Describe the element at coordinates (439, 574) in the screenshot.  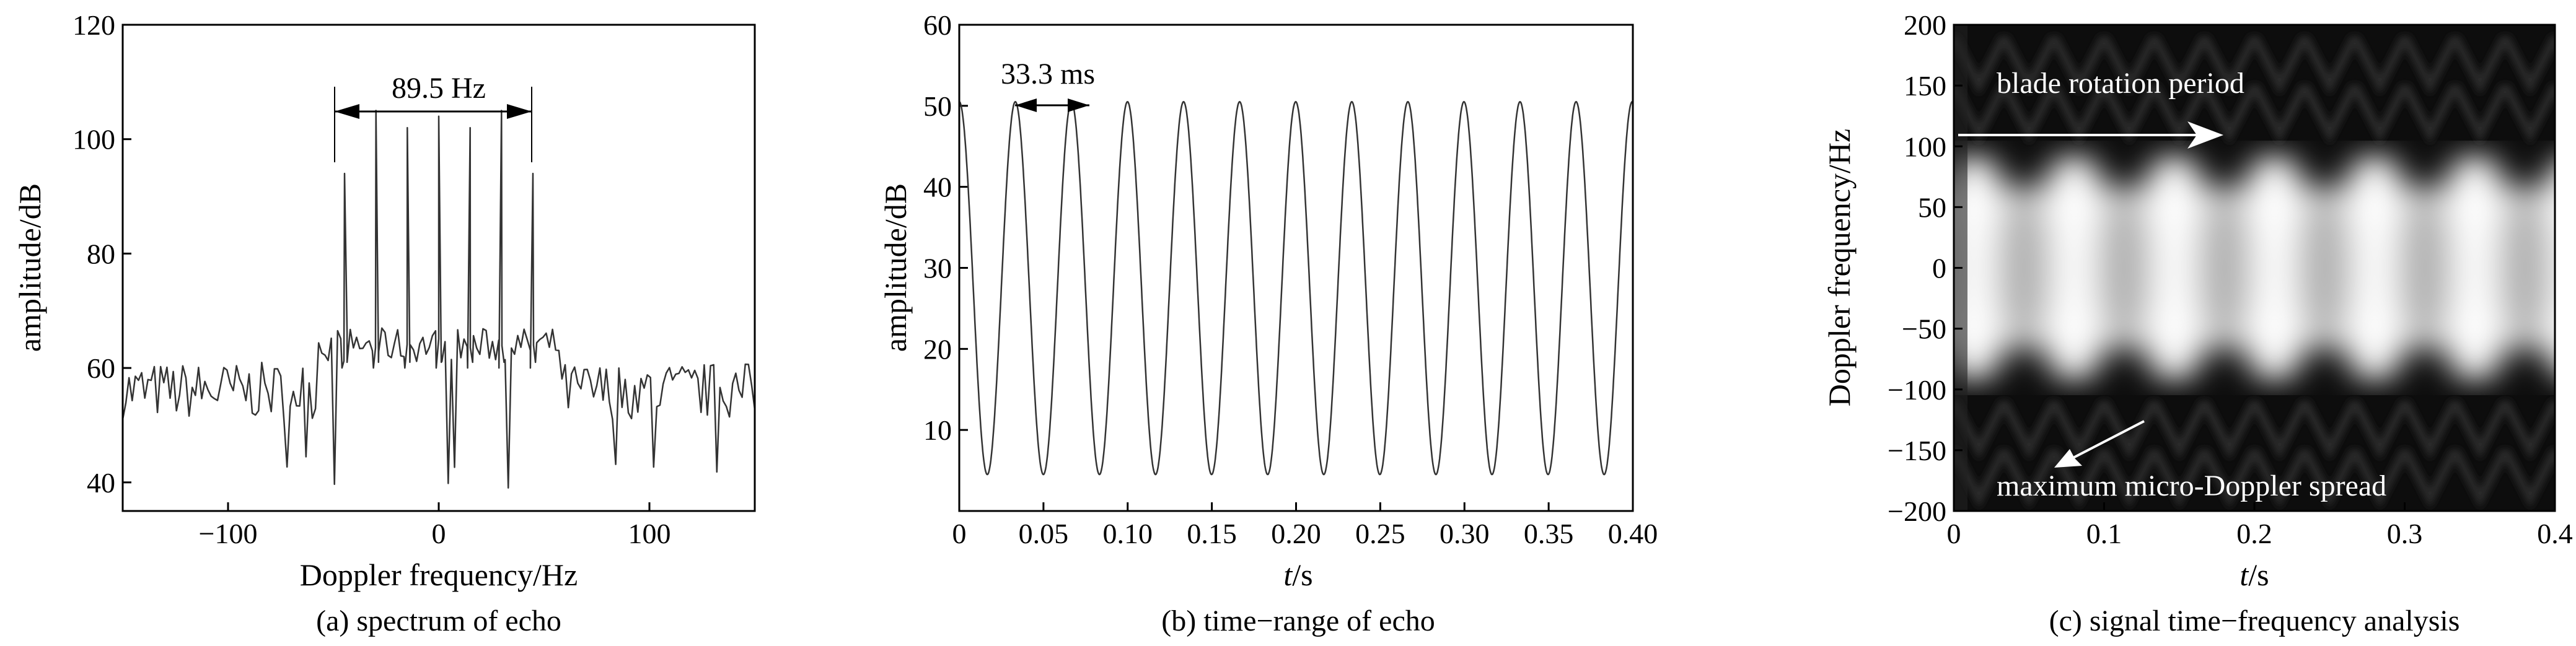
I see `panel-a-xlabel: Doppler frequency/Hz` at that location.